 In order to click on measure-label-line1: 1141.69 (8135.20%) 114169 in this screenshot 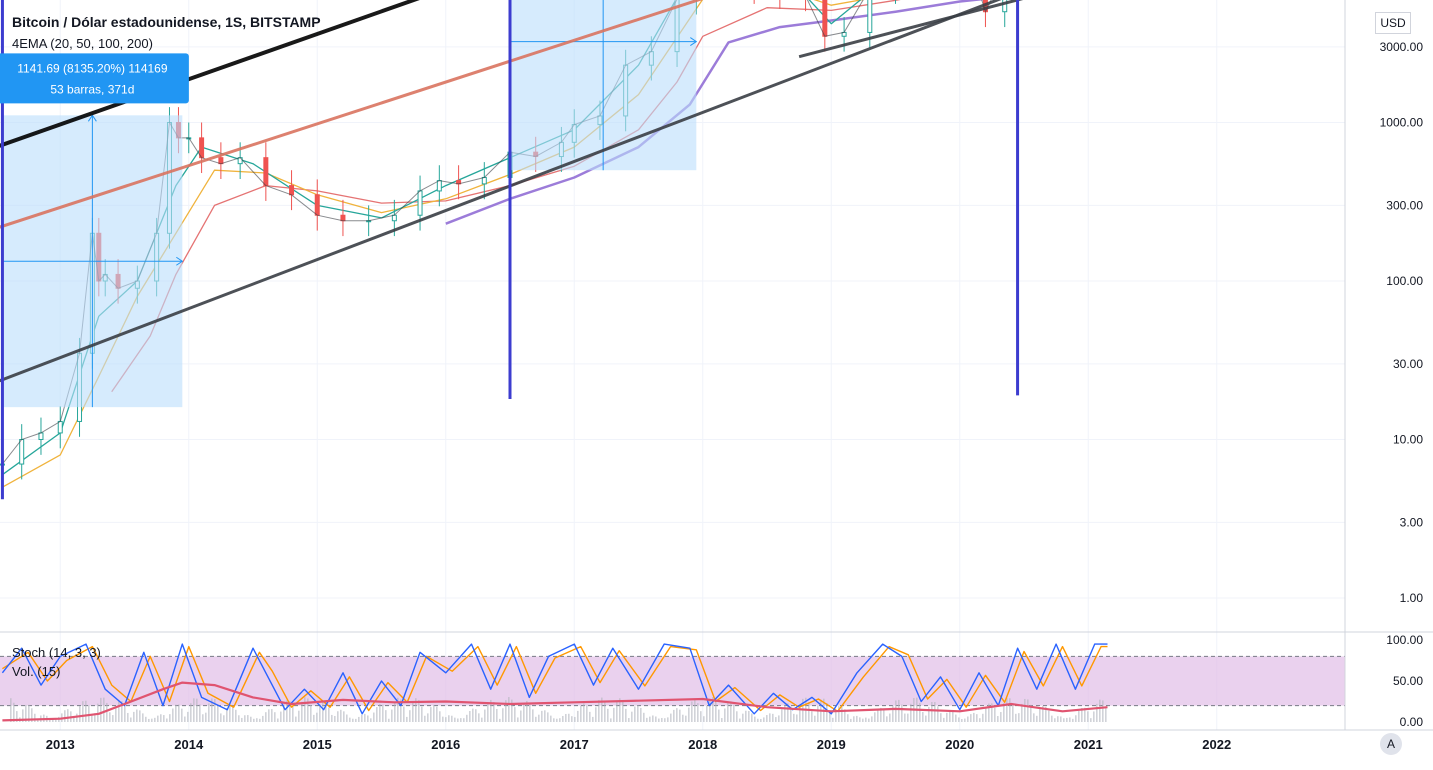, I will do `click(92, 68)`.